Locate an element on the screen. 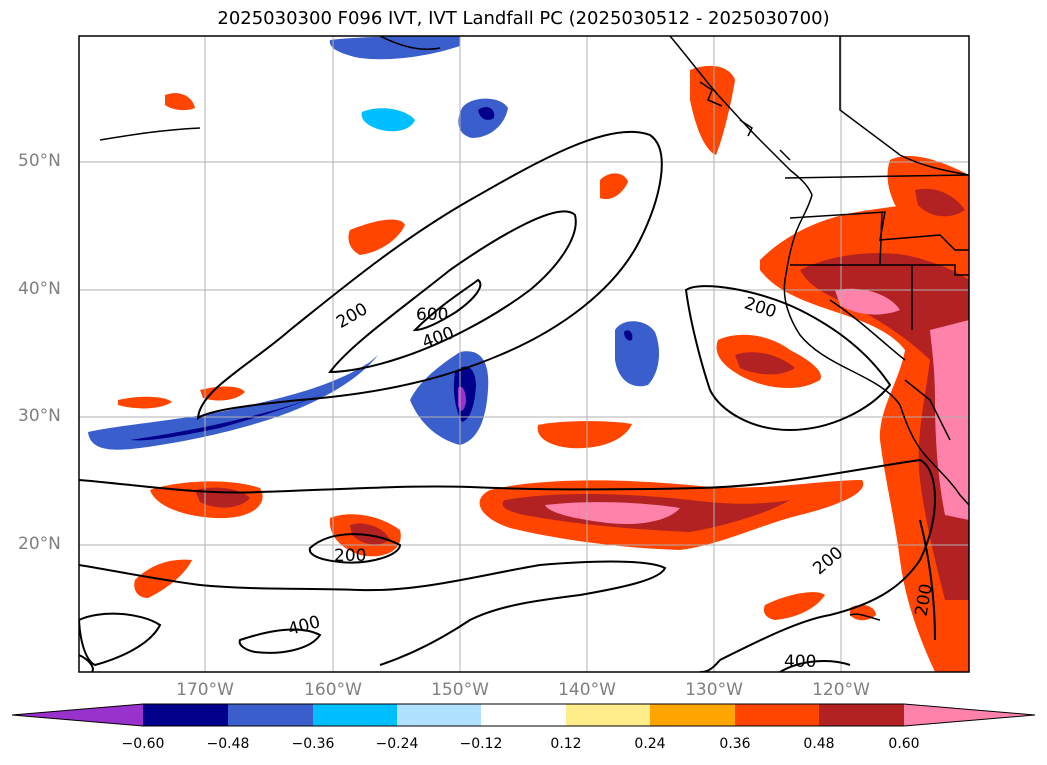  colorbar-tick-label: 0.48 is located at coordinates (819, 744).